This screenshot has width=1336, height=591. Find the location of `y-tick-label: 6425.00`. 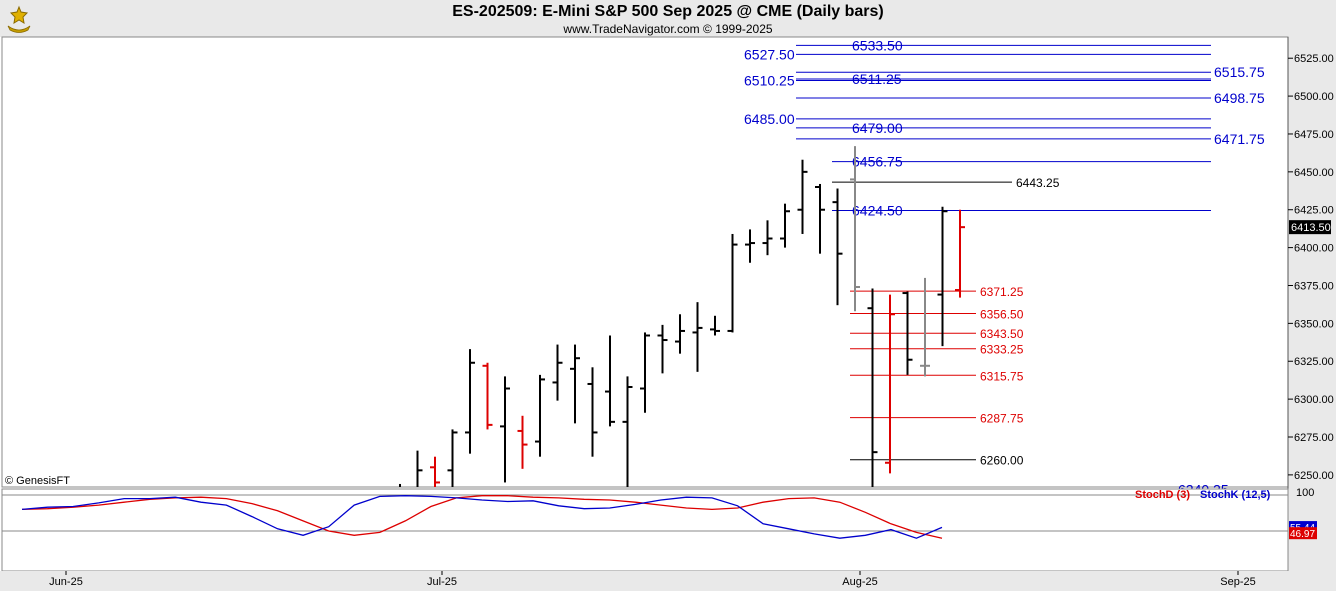

y-tick-label: 6425.00 is located at coordinates (1314, 211).